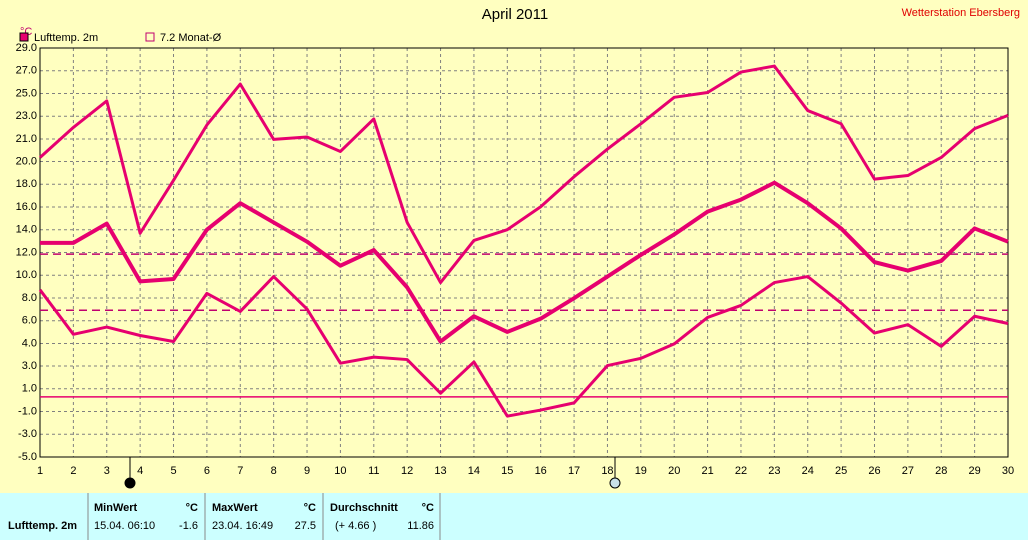 The height and width of the screenshot is (540, 1028). Describe the element at coordinates (27, 434) in the screenshot. I see `y-tick-label: -3.0` at that location.